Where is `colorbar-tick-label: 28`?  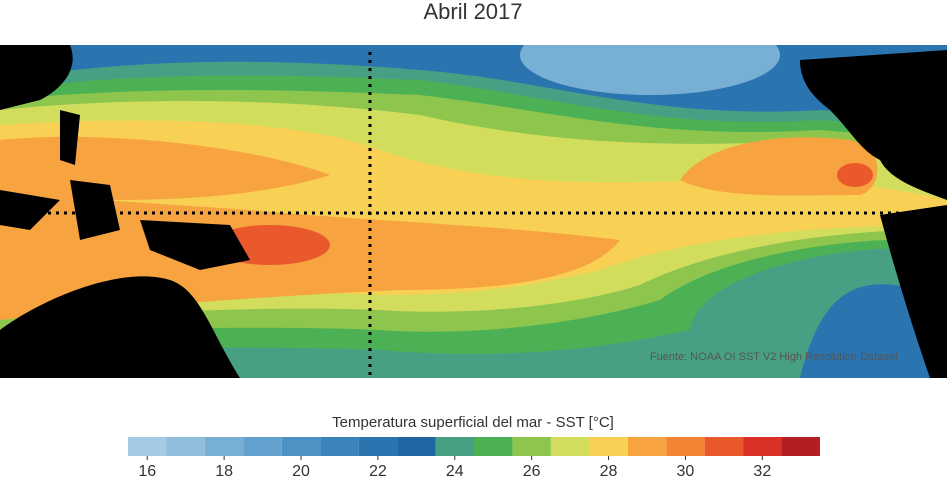
colorbar-tick-label: 28 is located at coordinates (609, 471).